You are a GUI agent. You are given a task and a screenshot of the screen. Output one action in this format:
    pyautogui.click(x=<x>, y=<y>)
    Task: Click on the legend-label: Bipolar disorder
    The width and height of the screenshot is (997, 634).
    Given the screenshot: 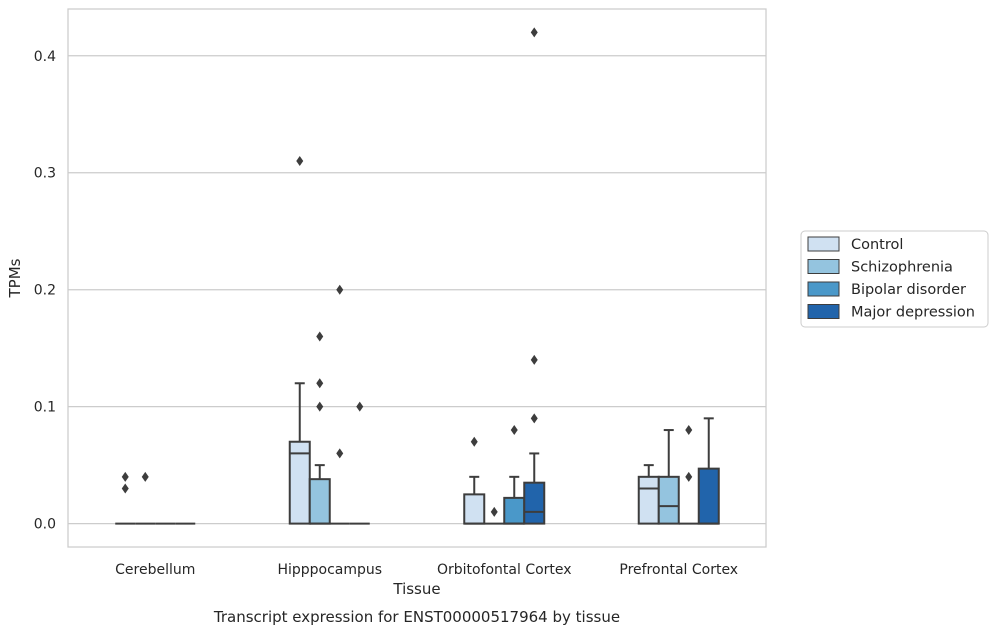 What is the action you would take?
    pyautogui.click(x=908, y=290)
    